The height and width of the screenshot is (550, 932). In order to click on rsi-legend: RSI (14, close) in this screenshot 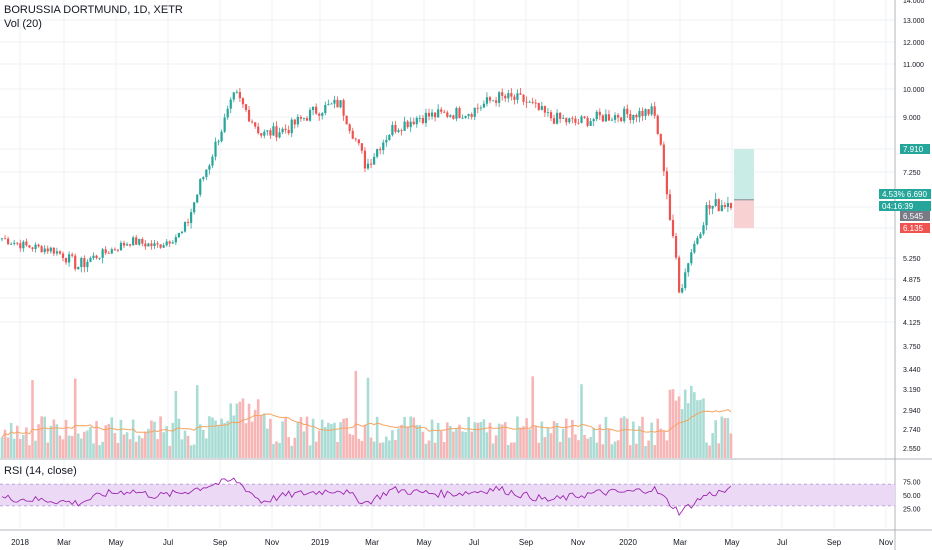, I will do `click(40, 471)`.